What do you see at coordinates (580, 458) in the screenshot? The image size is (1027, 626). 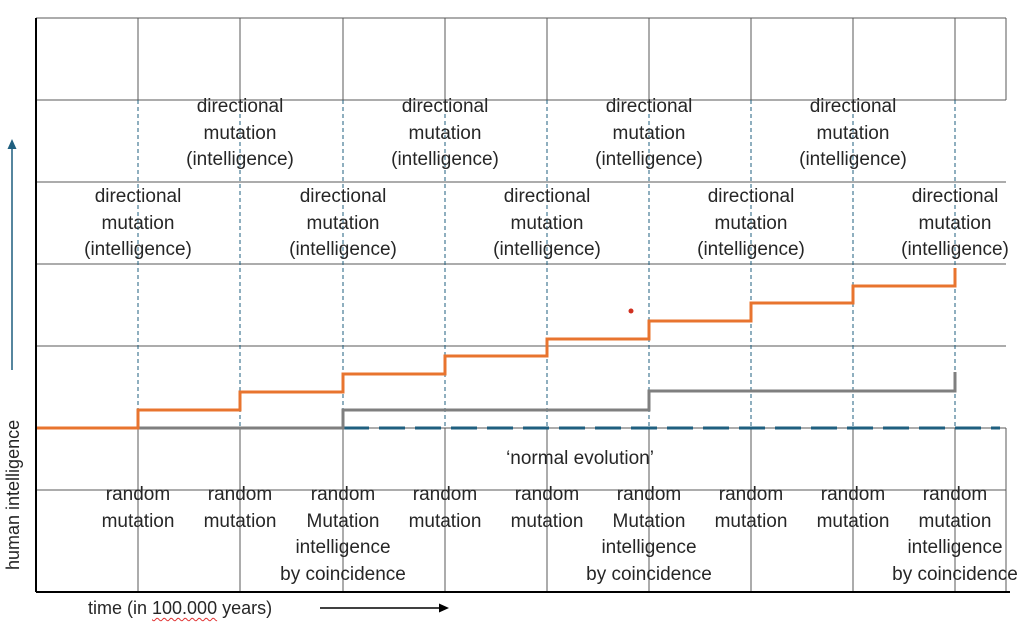 I see `normal-evolution-label: ‘normal evolution’` at bounding box center [580, 458].